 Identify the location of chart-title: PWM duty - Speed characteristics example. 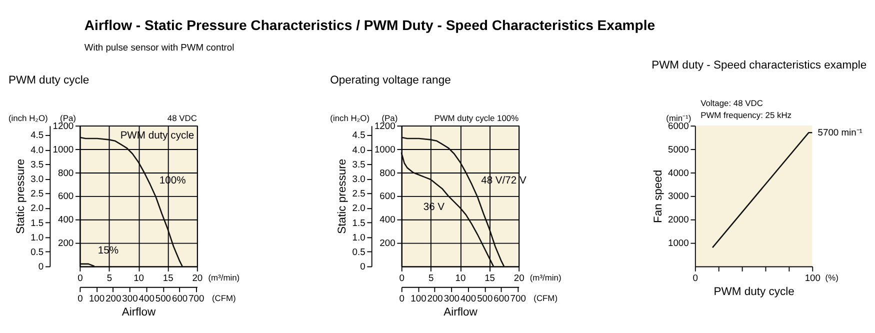
(759, 65).